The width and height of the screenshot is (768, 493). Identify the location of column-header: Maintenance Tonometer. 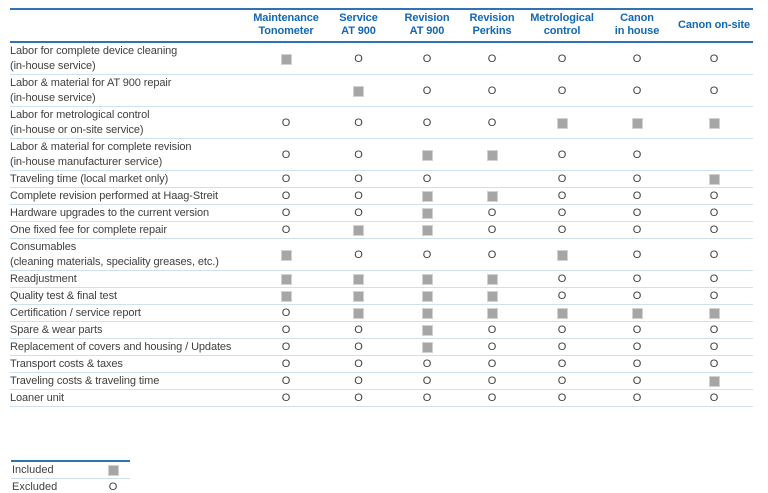
(286, 24).